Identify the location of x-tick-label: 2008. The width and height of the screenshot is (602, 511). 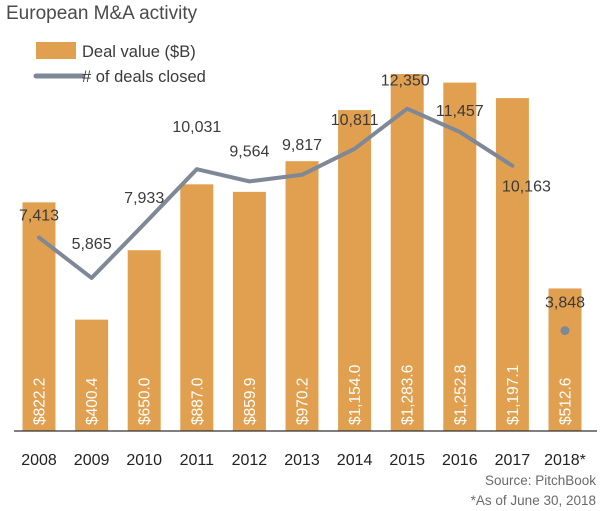
(39, 460).